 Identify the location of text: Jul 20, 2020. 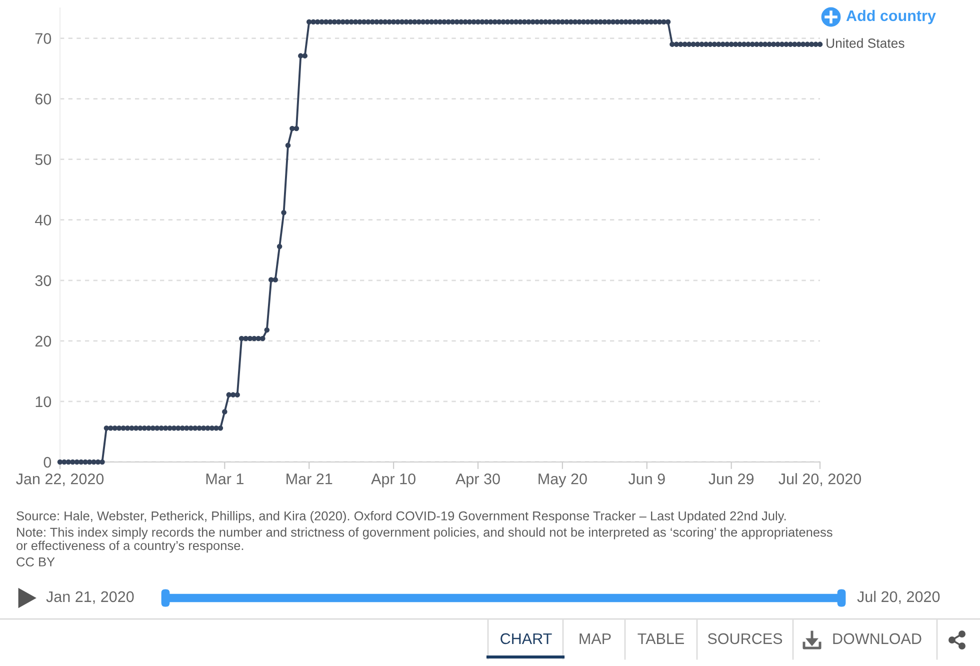
(898, 597).